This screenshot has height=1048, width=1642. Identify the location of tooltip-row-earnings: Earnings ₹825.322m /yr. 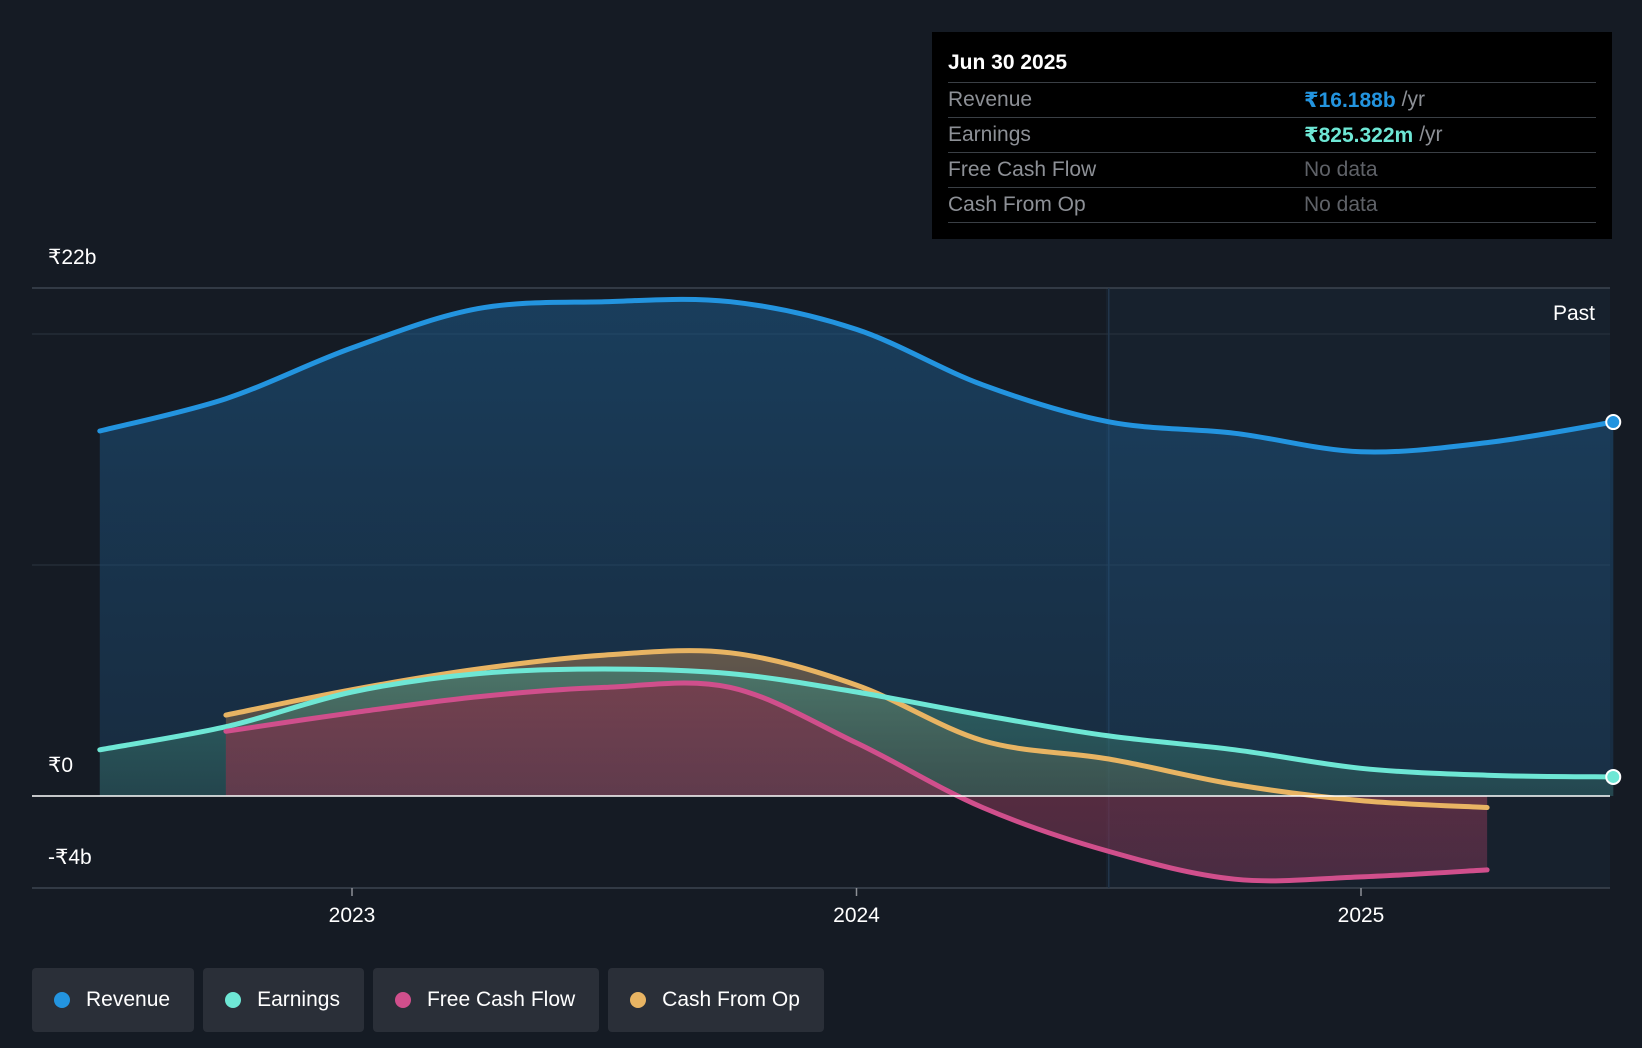
(1272, 134).